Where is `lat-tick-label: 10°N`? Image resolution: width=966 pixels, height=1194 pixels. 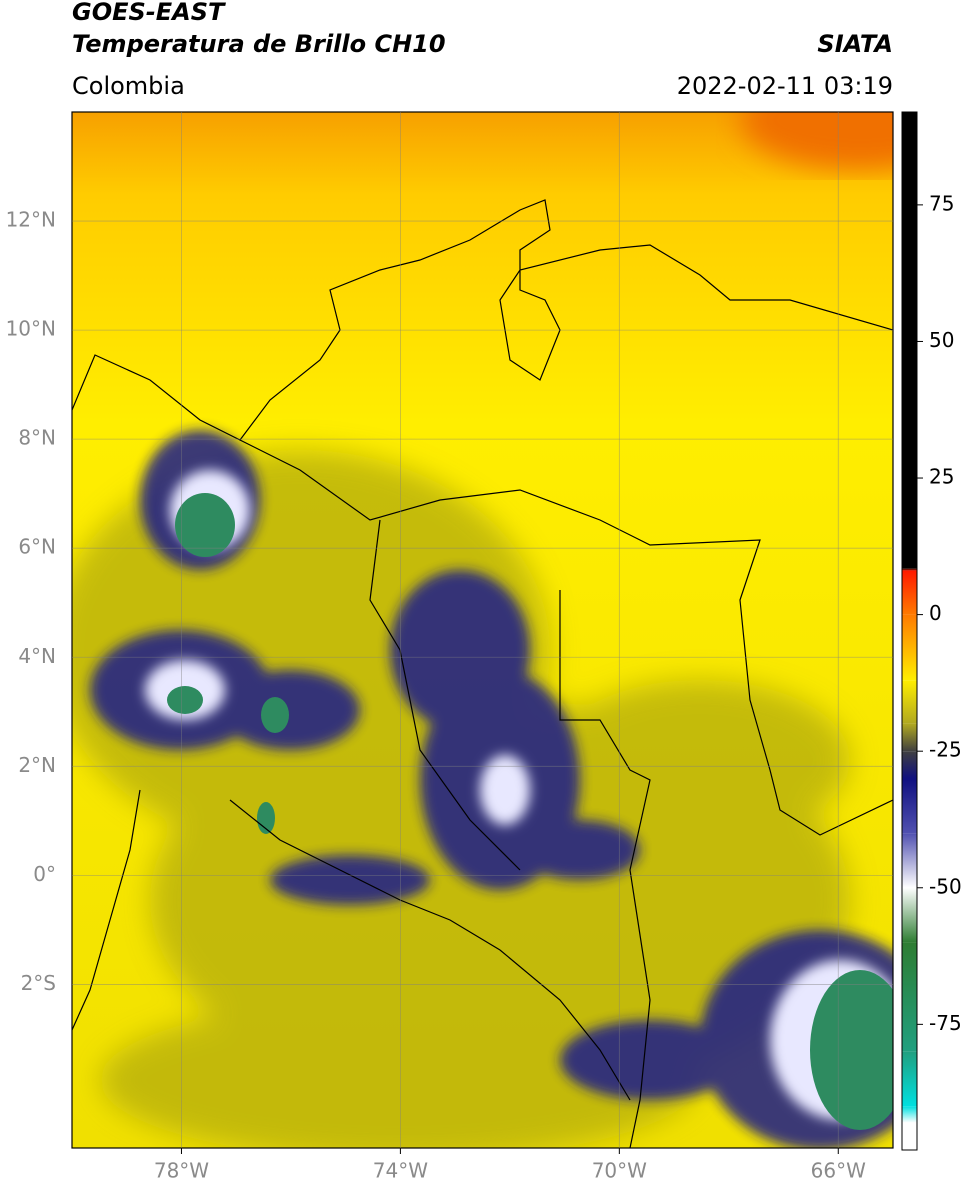 lat-tick-label: 10°N is located at coordinates (31, 329).